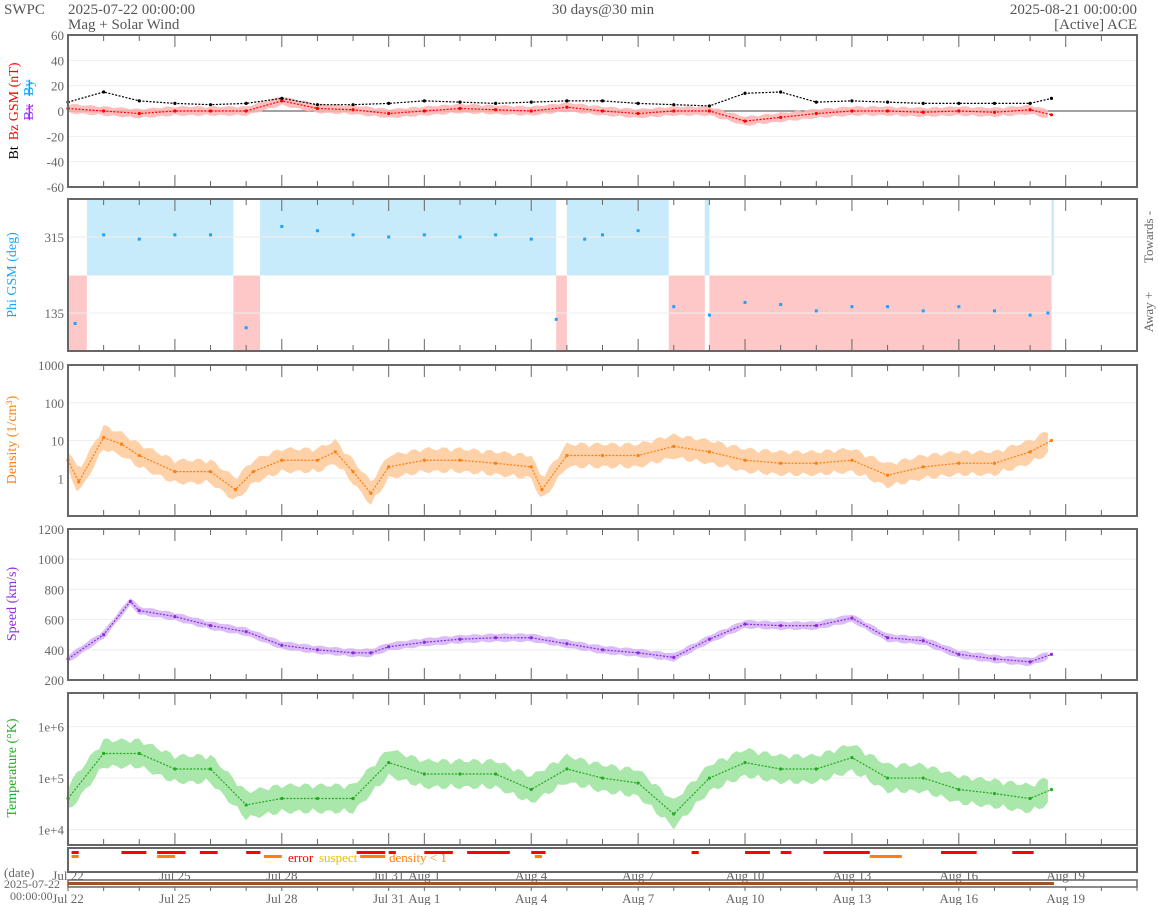 The width and height of the screenshot is (1158, 905). Describe the element at coordinates (57, 35) in the screenshot. I see `mag-ytick-label: 60` at that location.